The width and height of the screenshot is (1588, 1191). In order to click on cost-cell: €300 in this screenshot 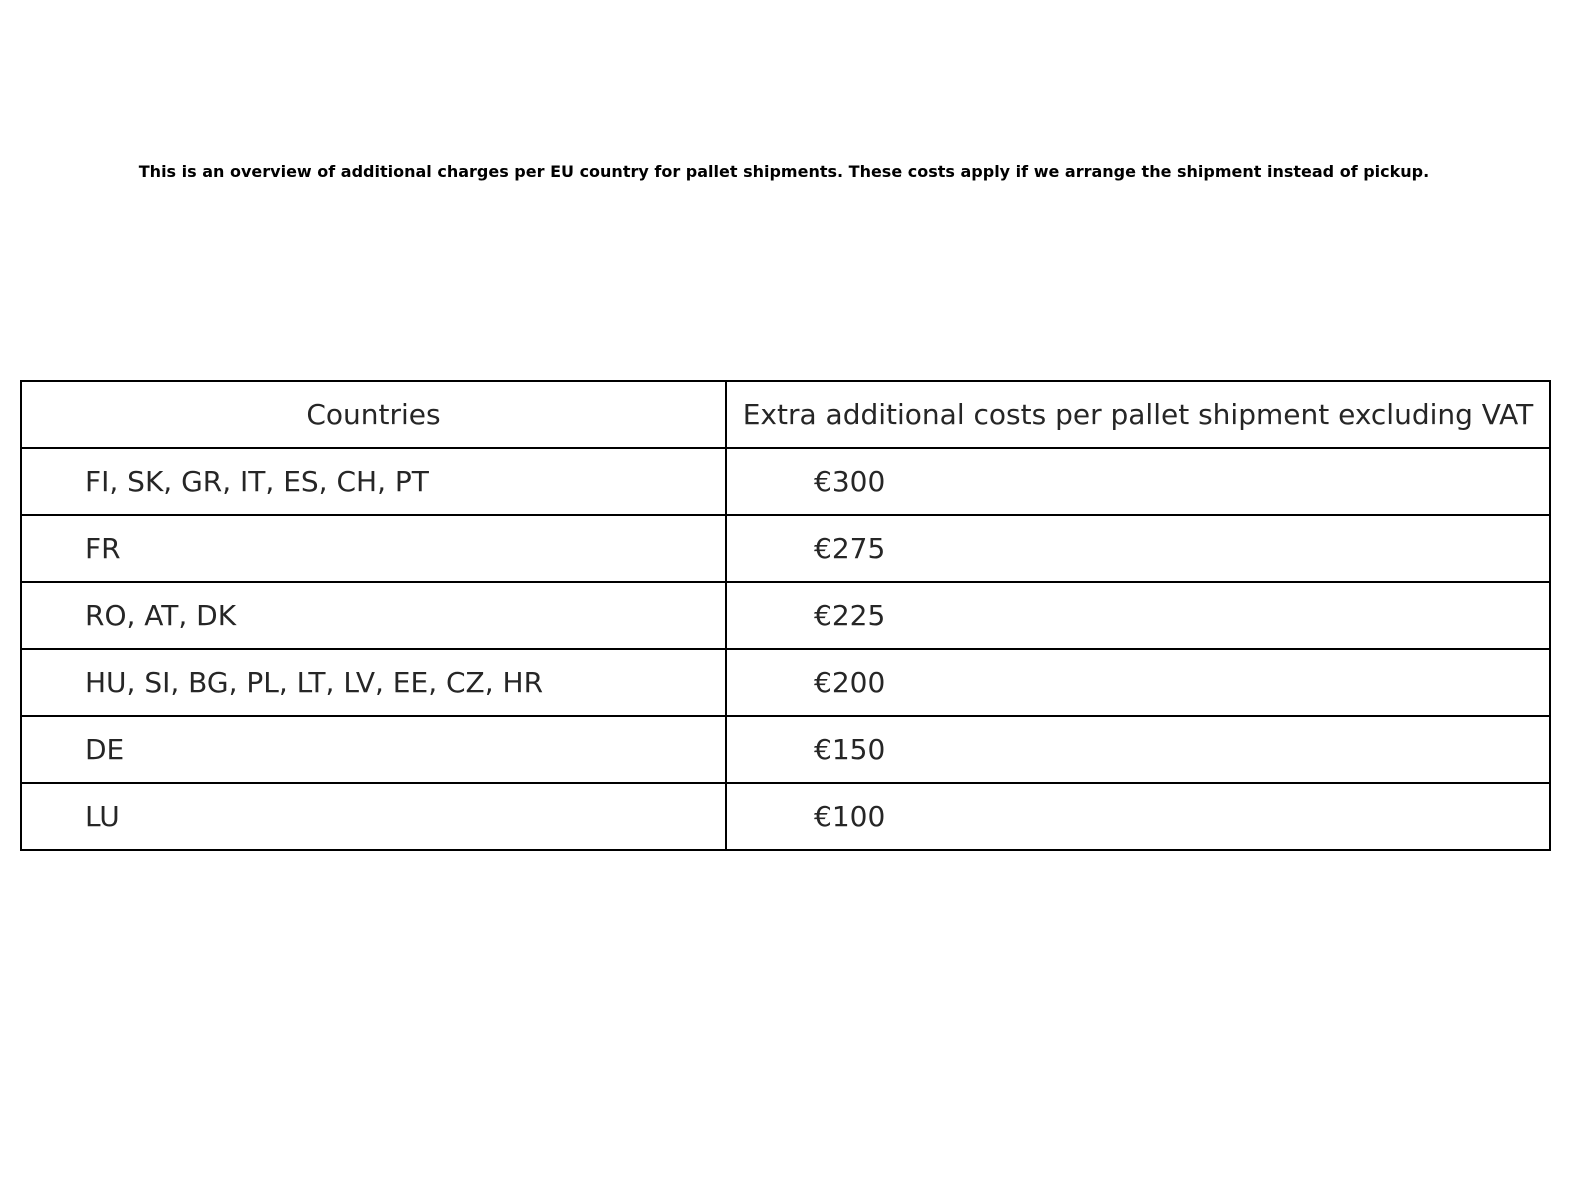, I will do `click(1138, 481)`.